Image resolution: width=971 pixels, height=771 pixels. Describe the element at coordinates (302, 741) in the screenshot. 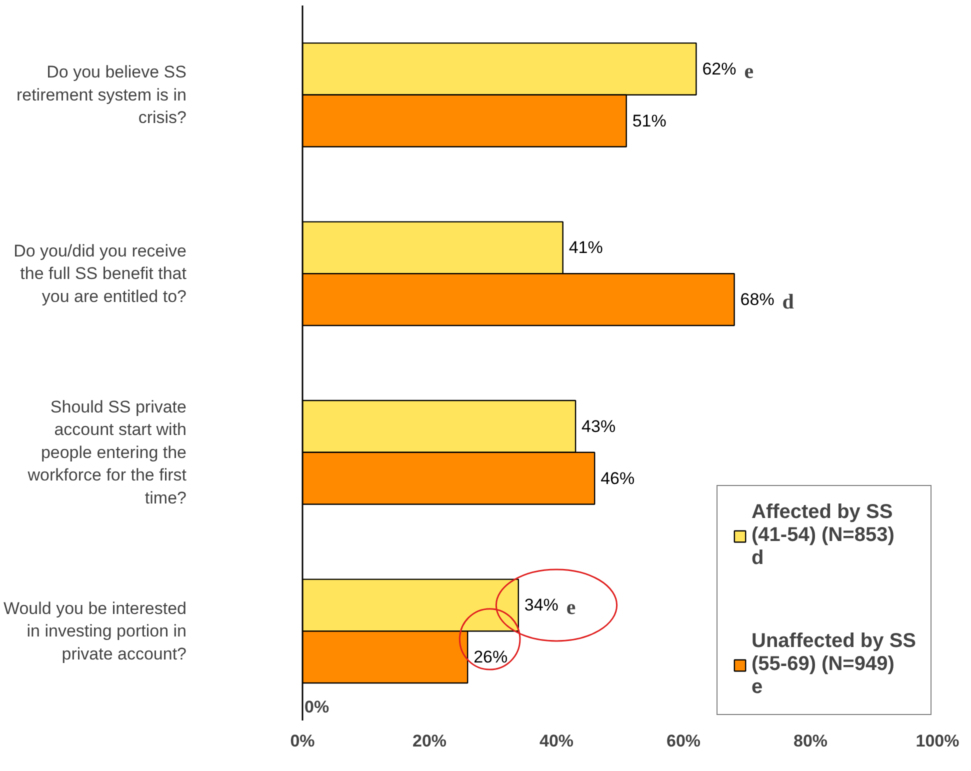

I see `x-tick-label: 0%` at that location.